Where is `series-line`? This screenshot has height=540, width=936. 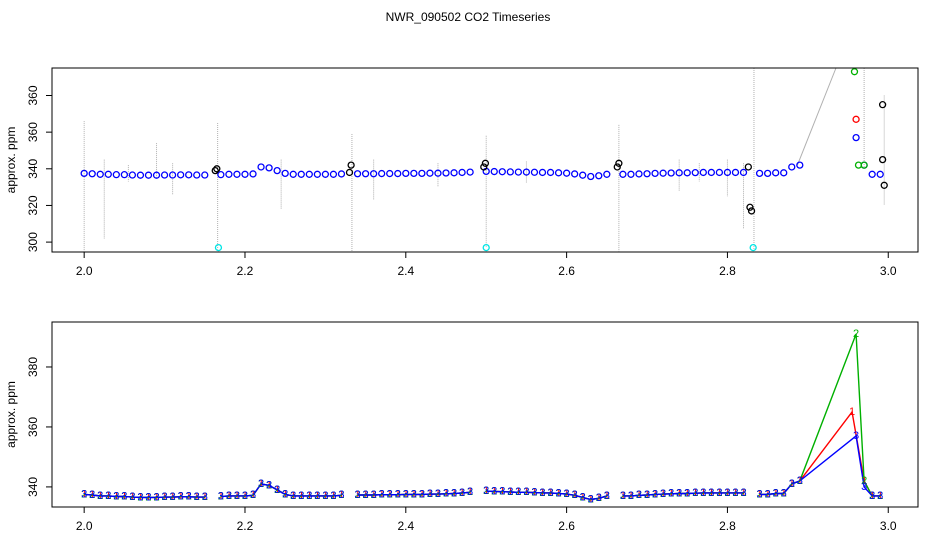 series-line is located at coordinates (482, 467).